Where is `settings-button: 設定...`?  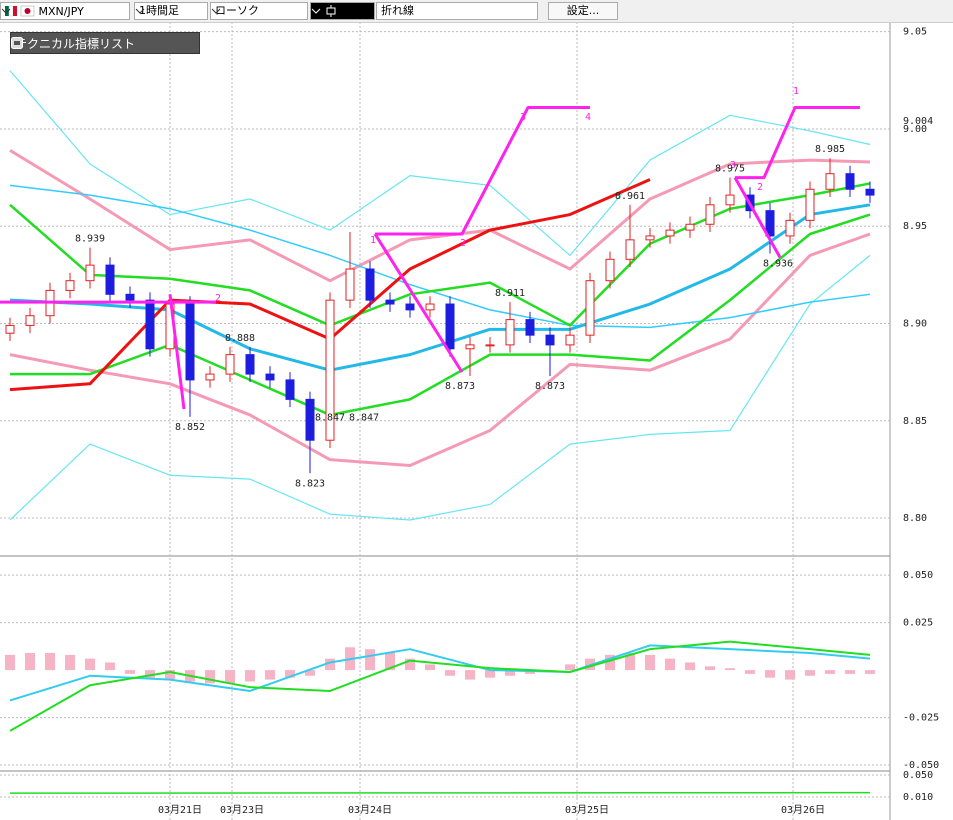
settings-button: 設定... is located at coordinates (583, 11).